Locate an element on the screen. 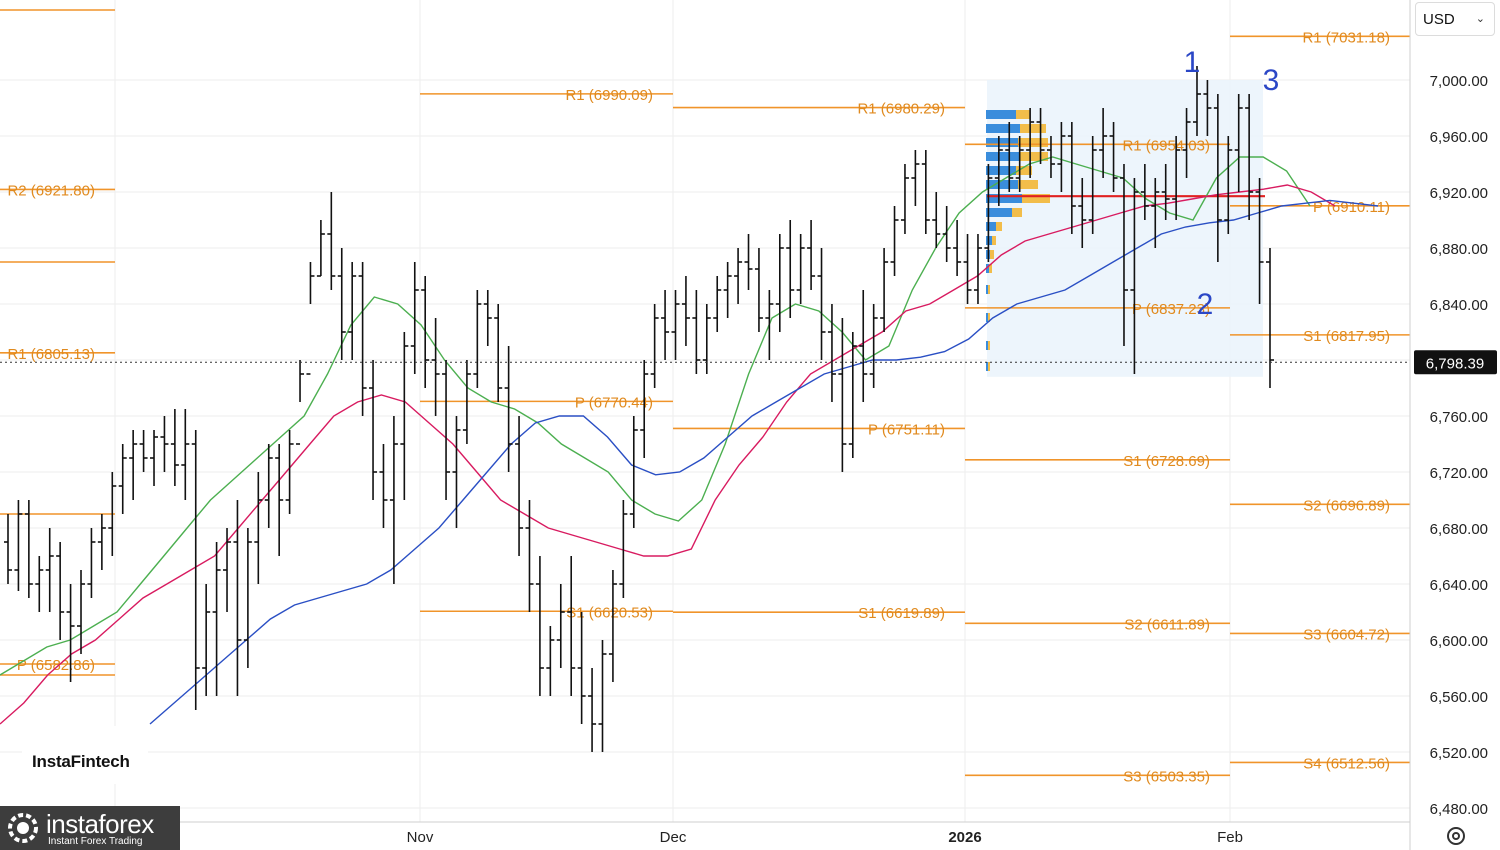 The width and height of the screenshot is (1500, 850). brand-watermark-text: InstaFintech is located at coordinates (81, 761).